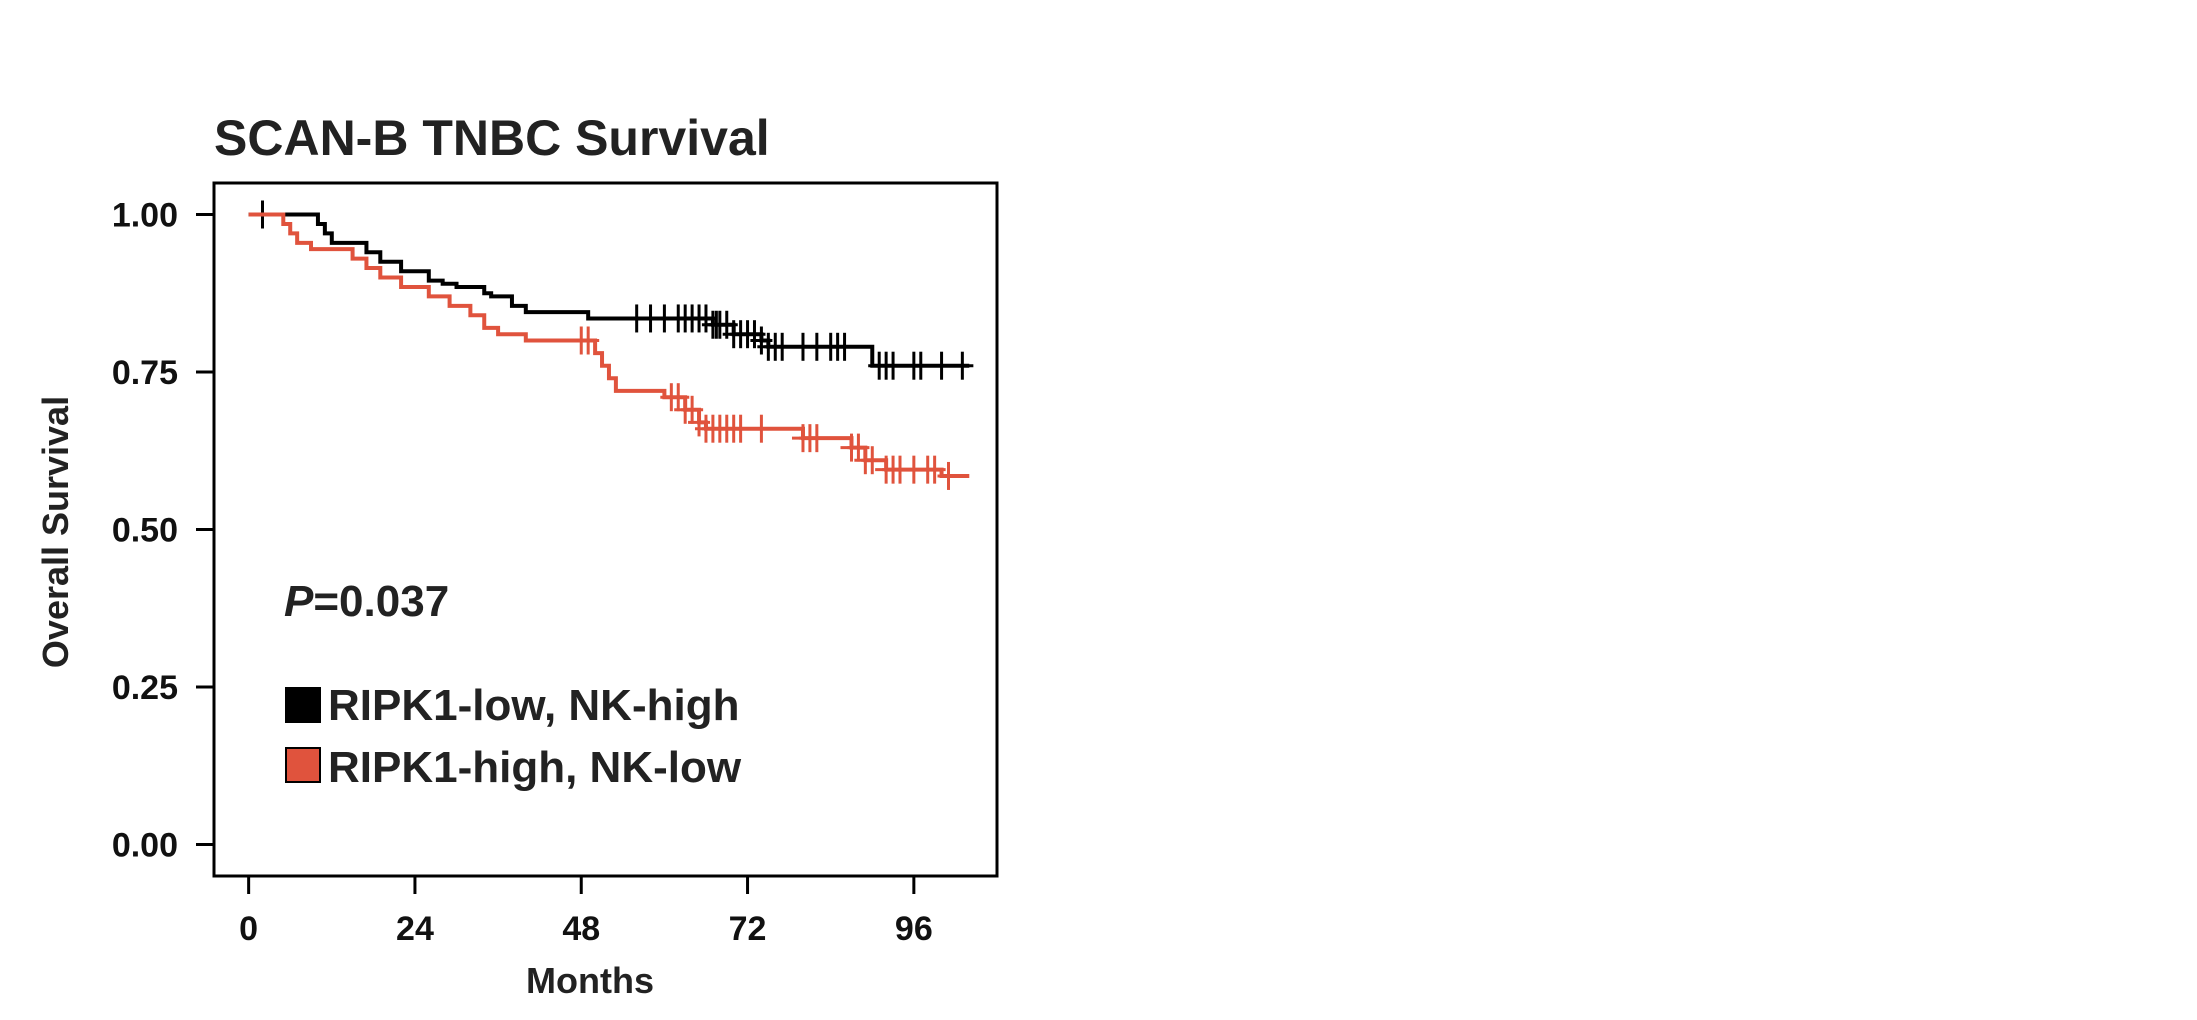 The image size is (2197, 1020). I want to click on y-tick-label: 0.75, so click(145, 373).